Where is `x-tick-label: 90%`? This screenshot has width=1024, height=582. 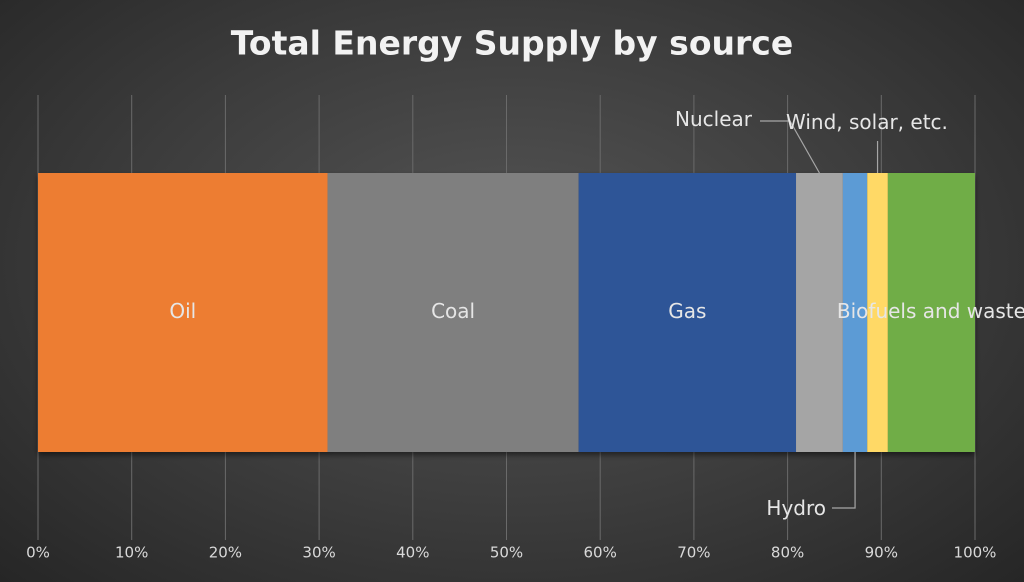
x-tick-label: 90% is located at coordinates (881, 553).